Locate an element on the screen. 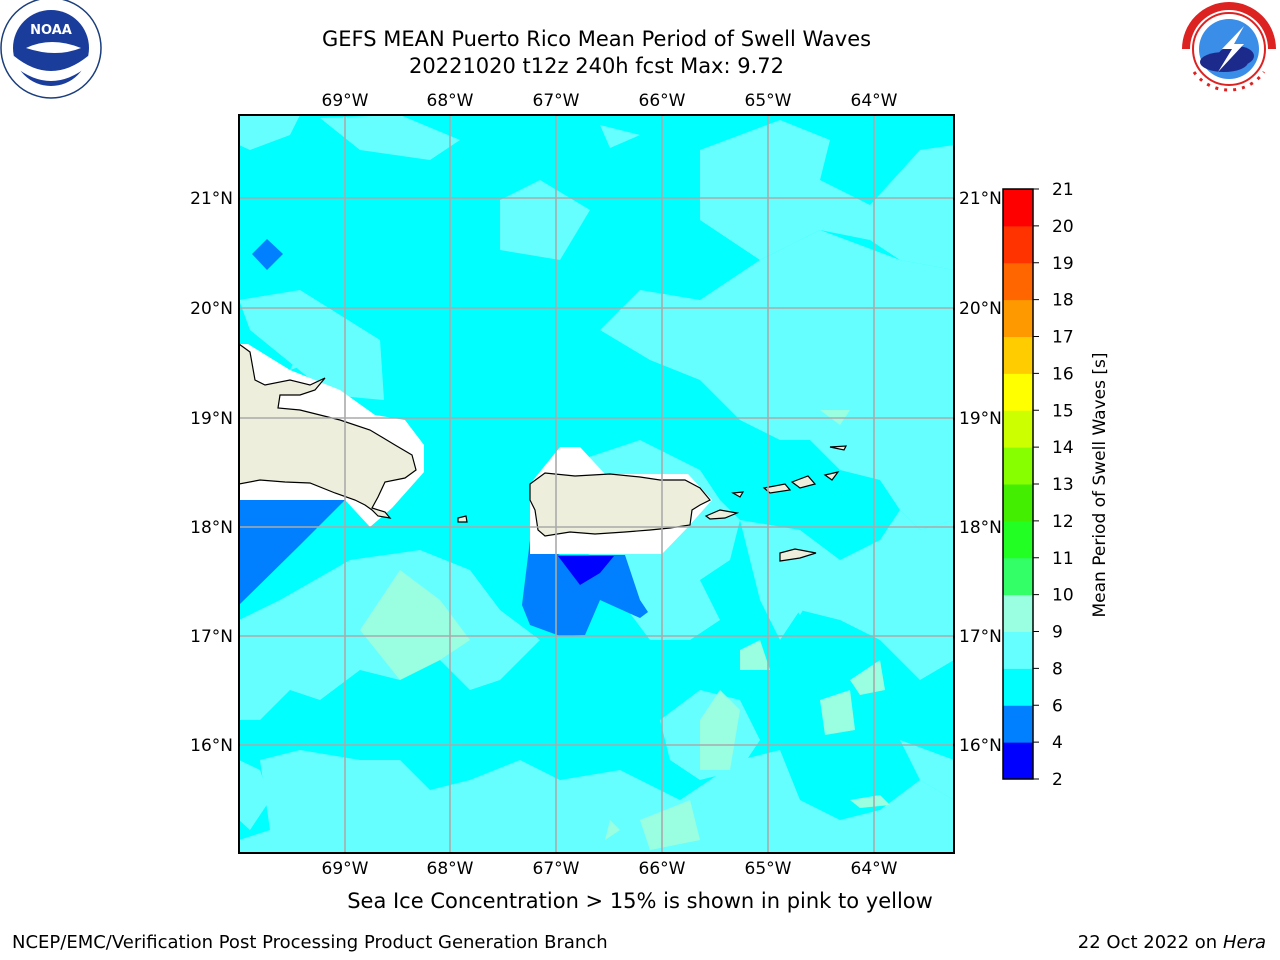 This screenshot has height=960, width=1280. colorbar-label: Mean Period of Swell Waves [s] is located at coordinates (1100, 485).